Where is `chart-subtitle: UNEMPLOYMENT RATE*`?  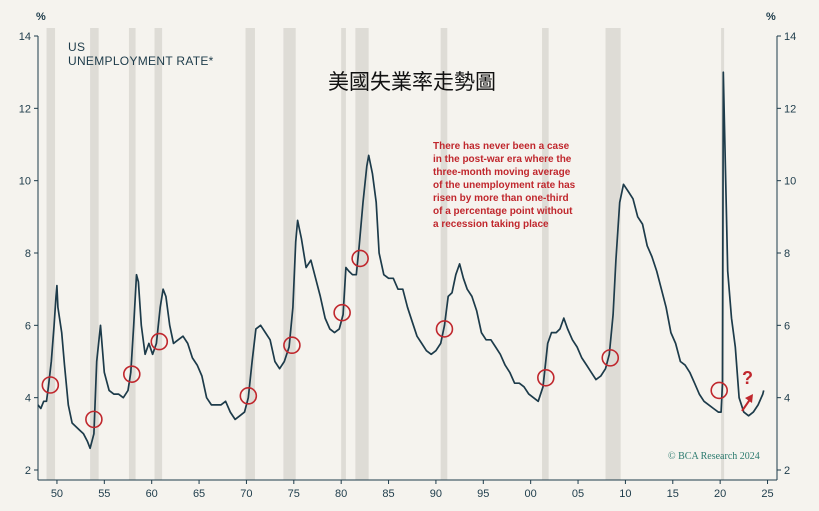
chart-subtitle: UNEMPLOYMENT RATE* is located at coordinates (141, 61).